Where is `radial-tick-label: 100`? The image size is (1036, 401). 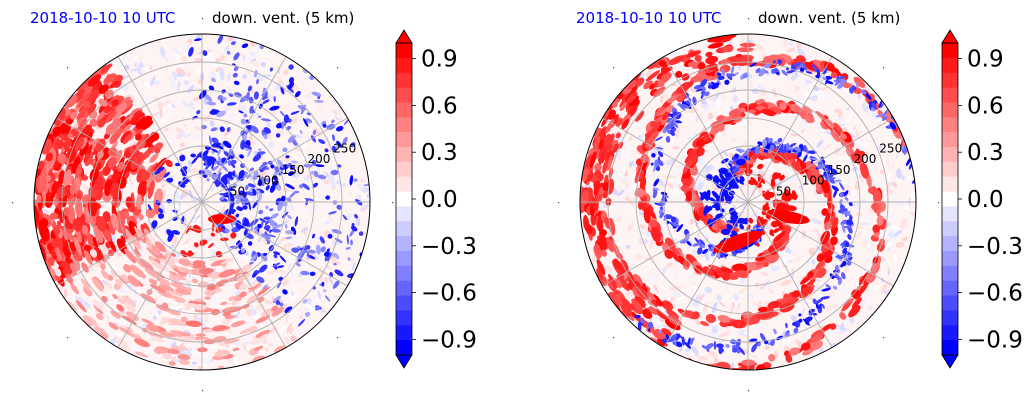
radial-tick-label: 100 is located at coordinates (813, 181).